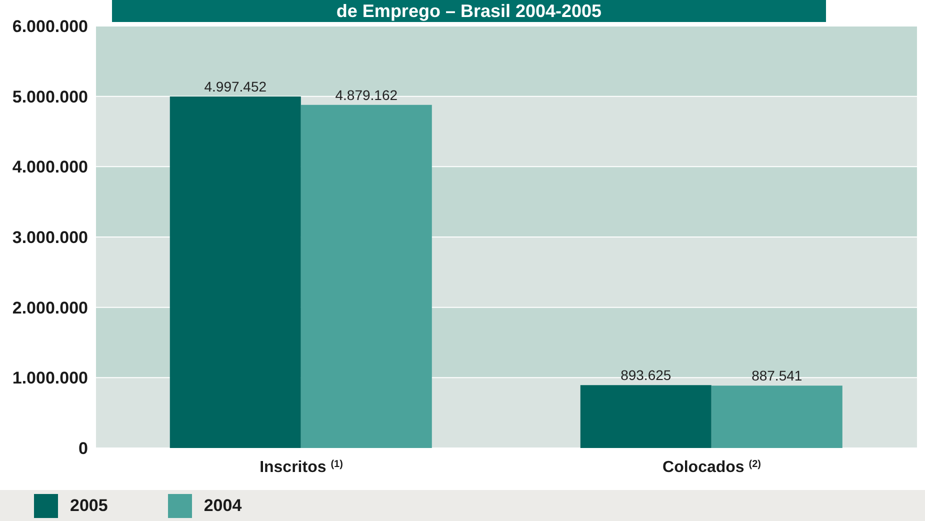 This screenshot has height=521, width=925. Describe the element at coordinates (50, 378) in the screenshot. I see `y-tick-label: 1.000.000` at that location.